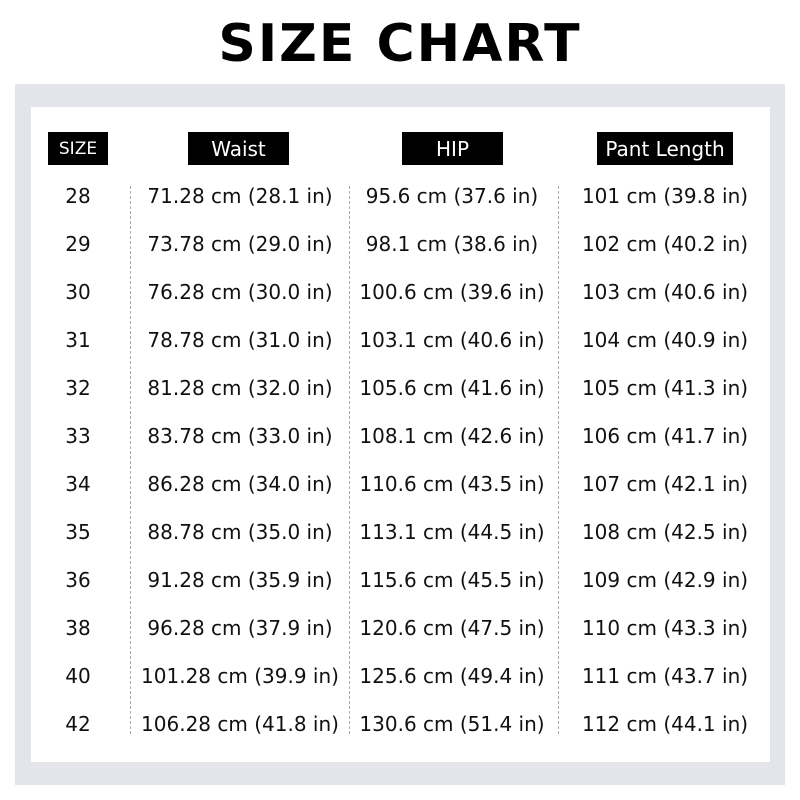  What do you see at coordinates (240, 388) in the screenshot?
I see `waist-cell: 81.28 cm (32.0 in)` at bounding box center [240, 388].